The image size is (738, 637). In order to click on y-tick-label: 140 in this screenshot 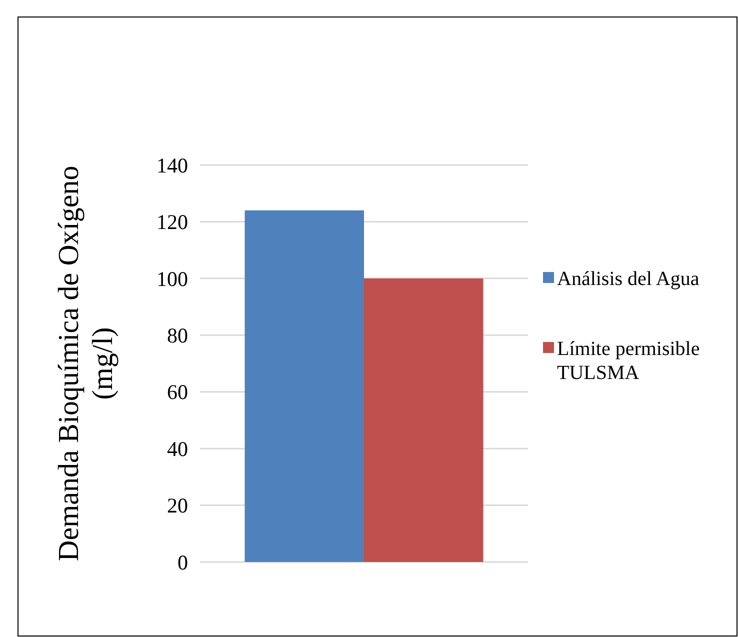, I will do `click(172, 165)`.